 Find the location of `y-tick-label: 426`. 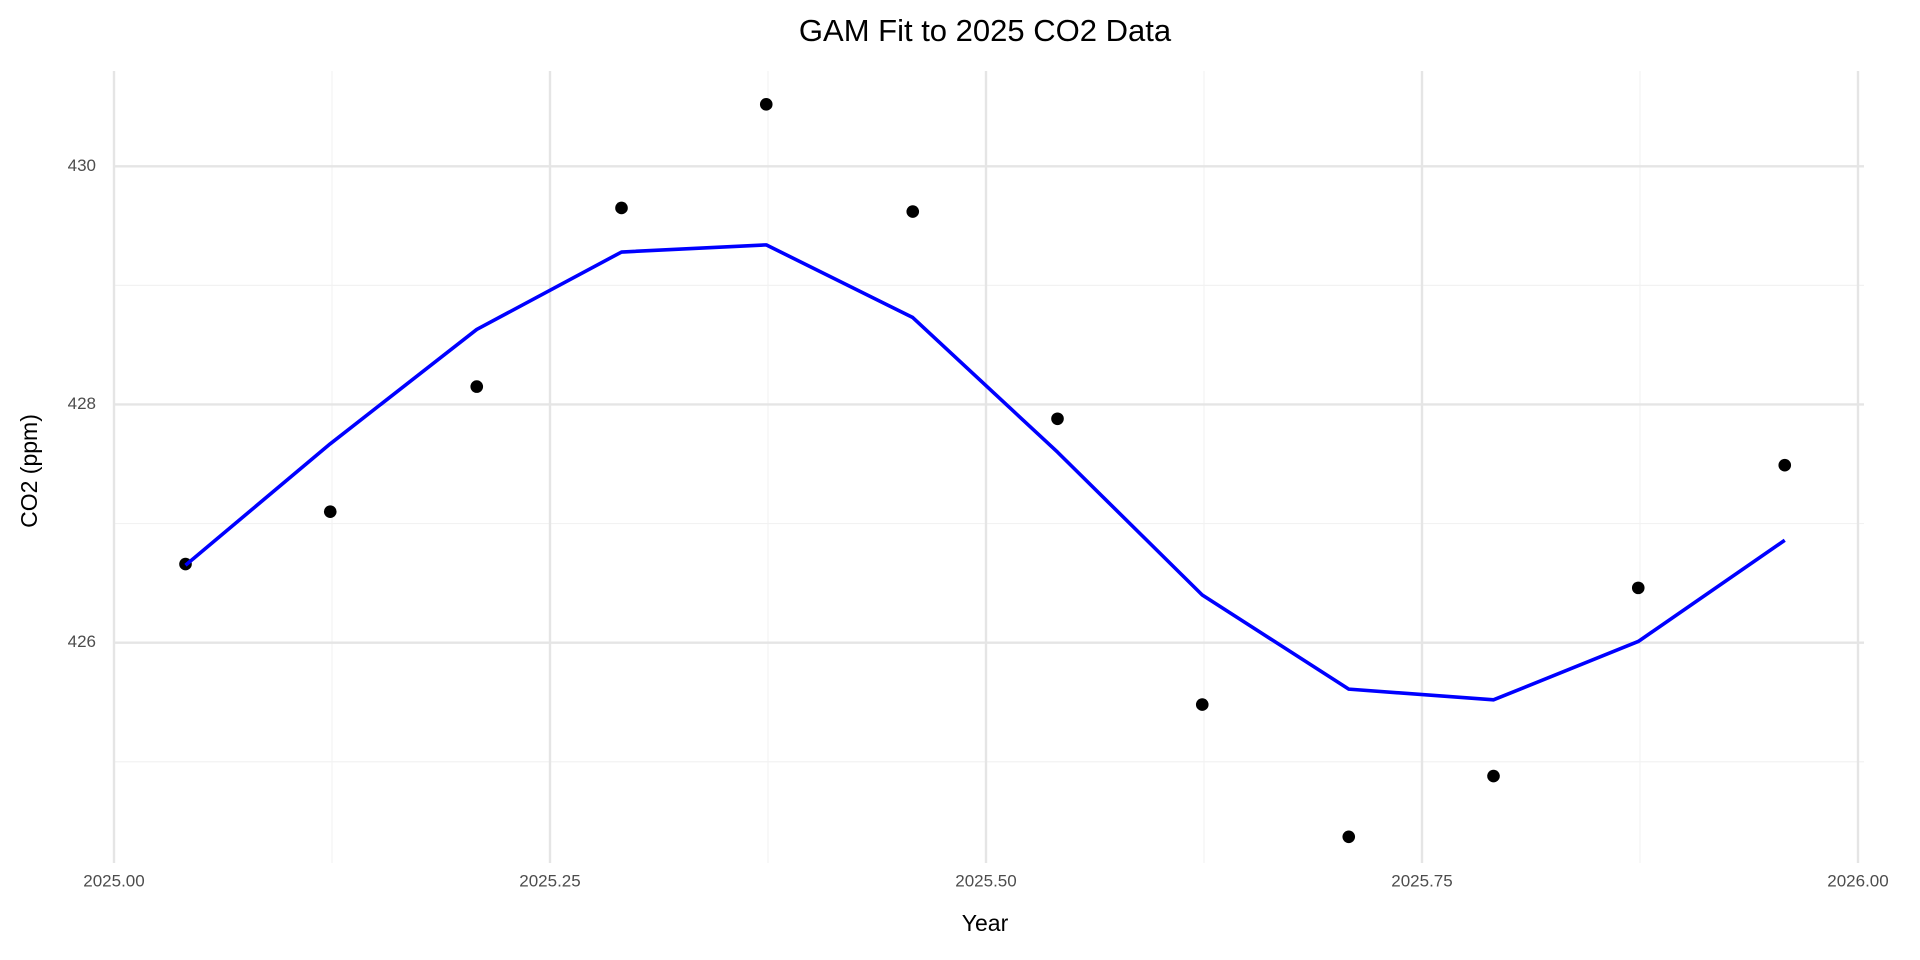

y-tick-label: 426 is located at coordinates (82, 641).